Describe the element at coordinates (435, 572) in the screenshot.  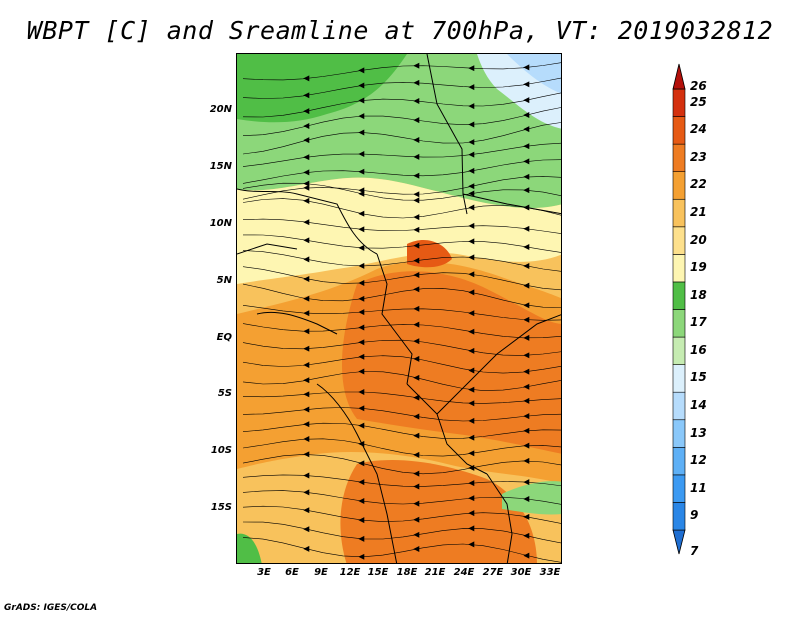
I see `lon-label-21e: 21E` at that location.